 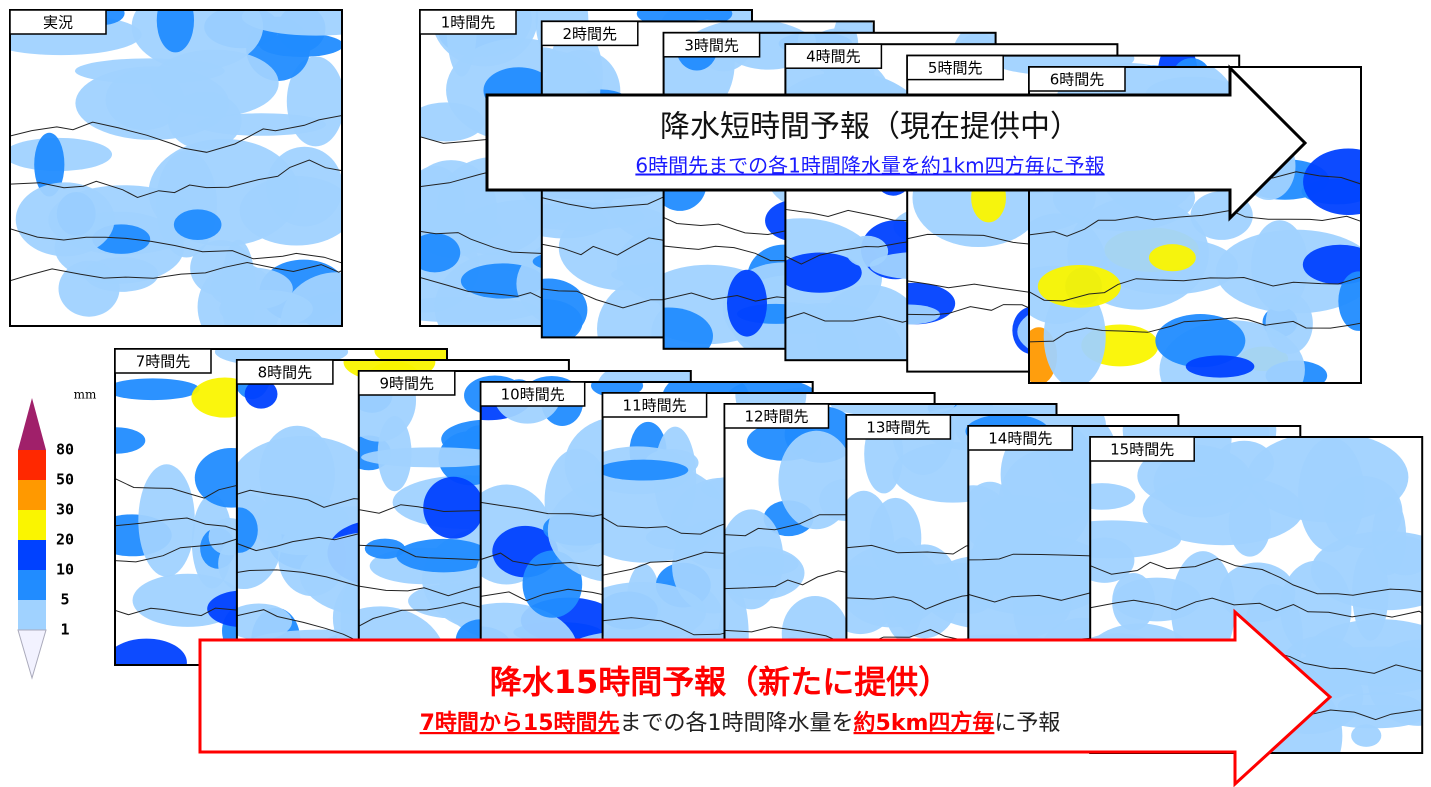 I want to click on legend-label: 20, so click(x=65, y=540).